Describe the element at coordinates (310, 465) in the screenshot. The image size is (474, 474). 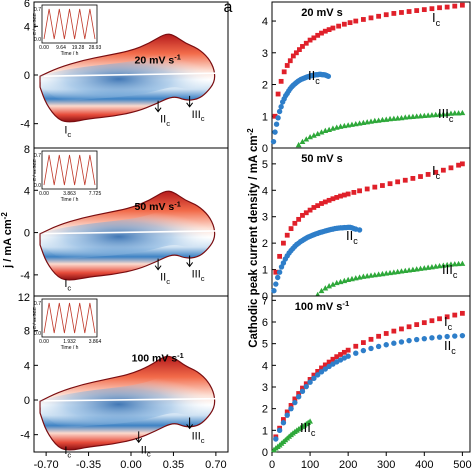
I see `x-tick-label-right: 100` at that location.